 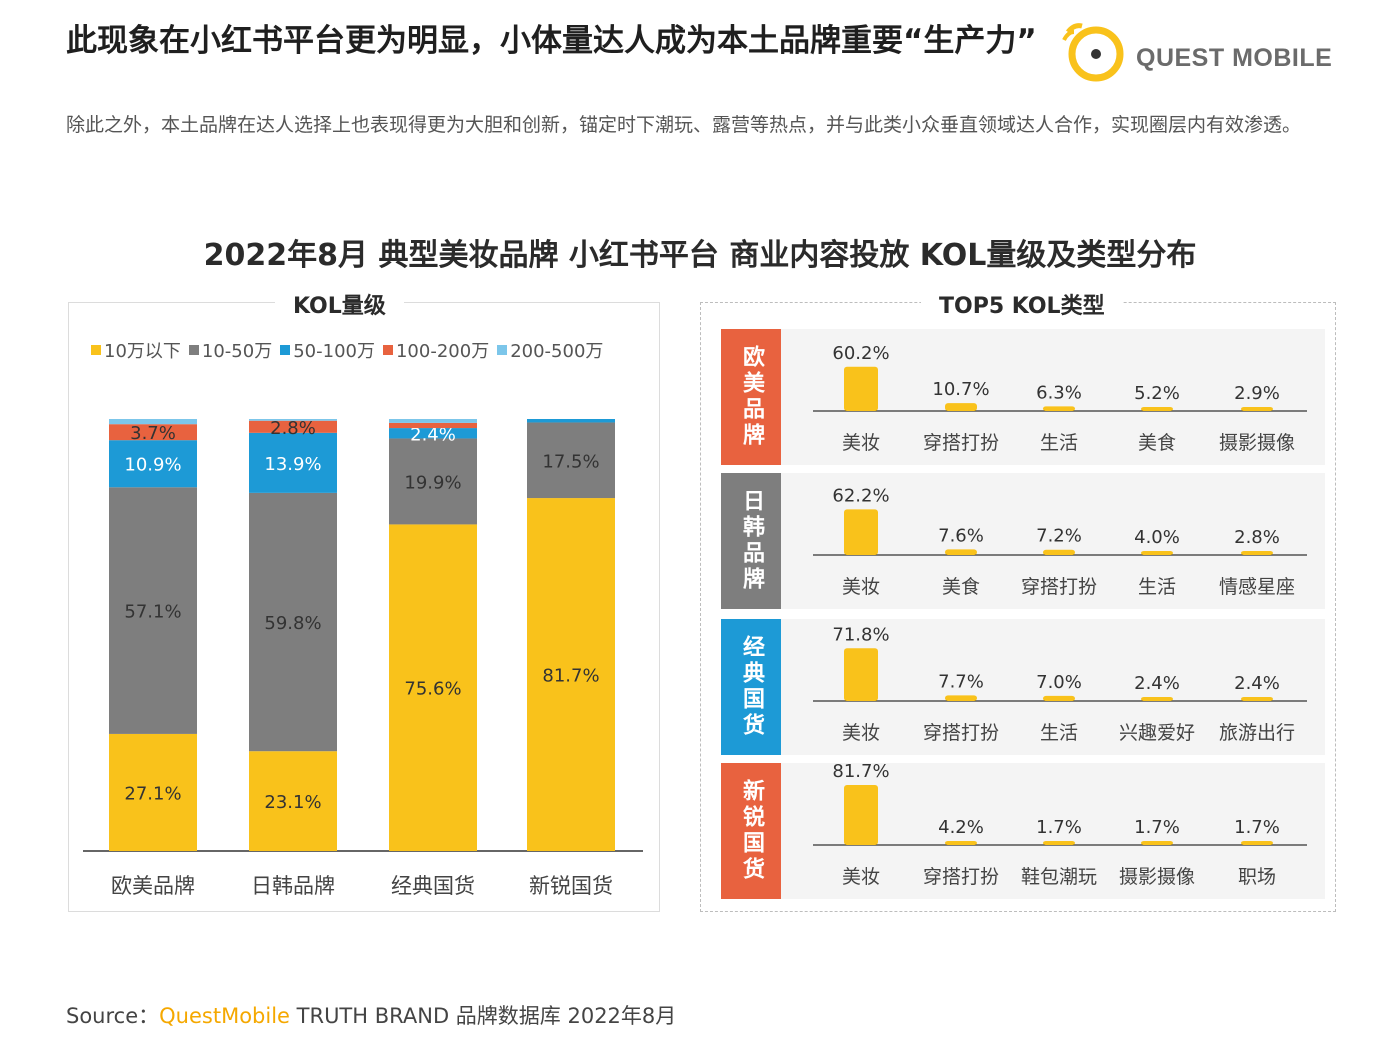 I want to click on questmobile-logo: QUEST MOBILE, so click(x=1205, y=51).